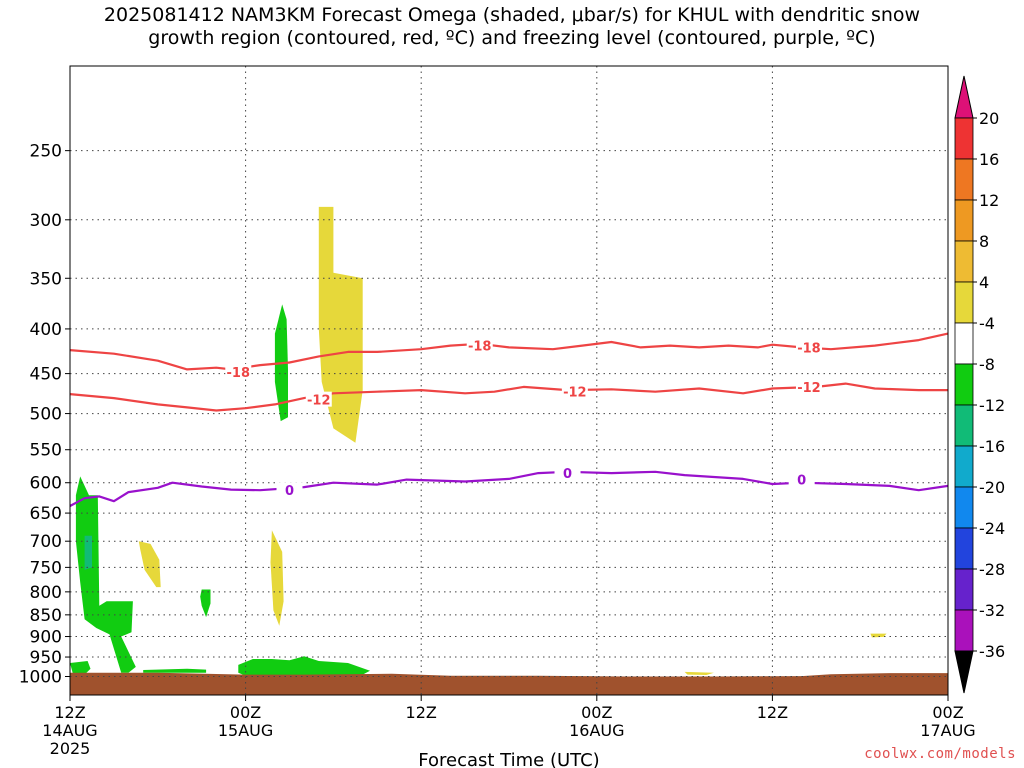  What do you see at coordinates (987, 323) in the screenshot?
I see `colorbar-label: -4` at bounding box center [987, 323].